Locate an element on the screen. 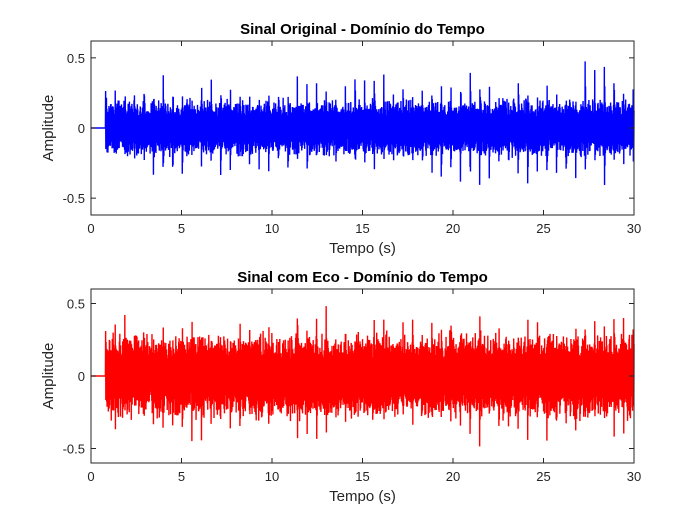  x-axis-label-2: Tempo (s) is located at coordinates (362, 496).